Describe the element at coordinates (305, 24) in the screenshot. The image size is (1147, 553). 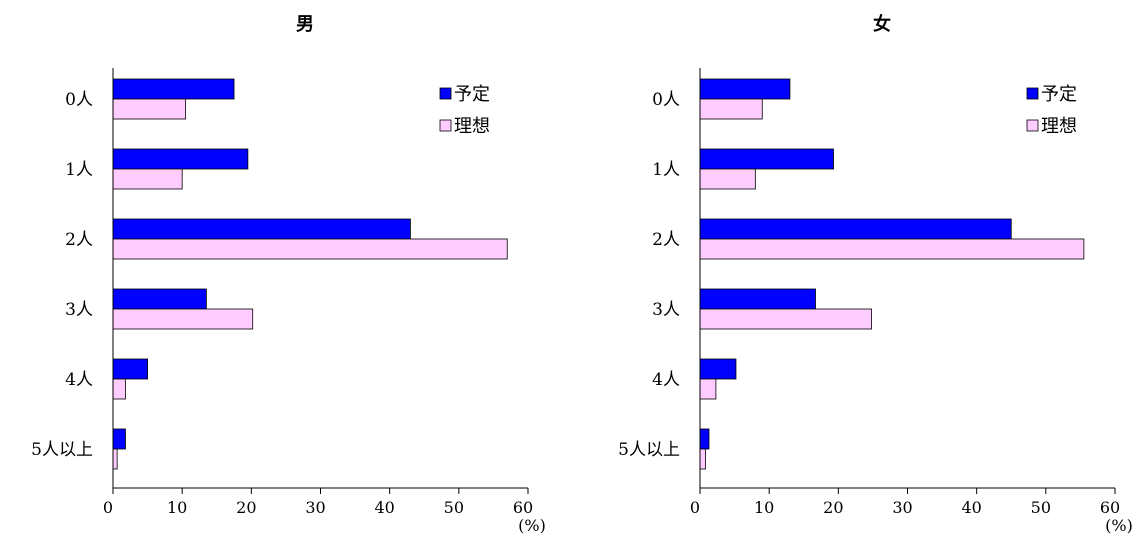
I see `chart-title: 男` at that location.